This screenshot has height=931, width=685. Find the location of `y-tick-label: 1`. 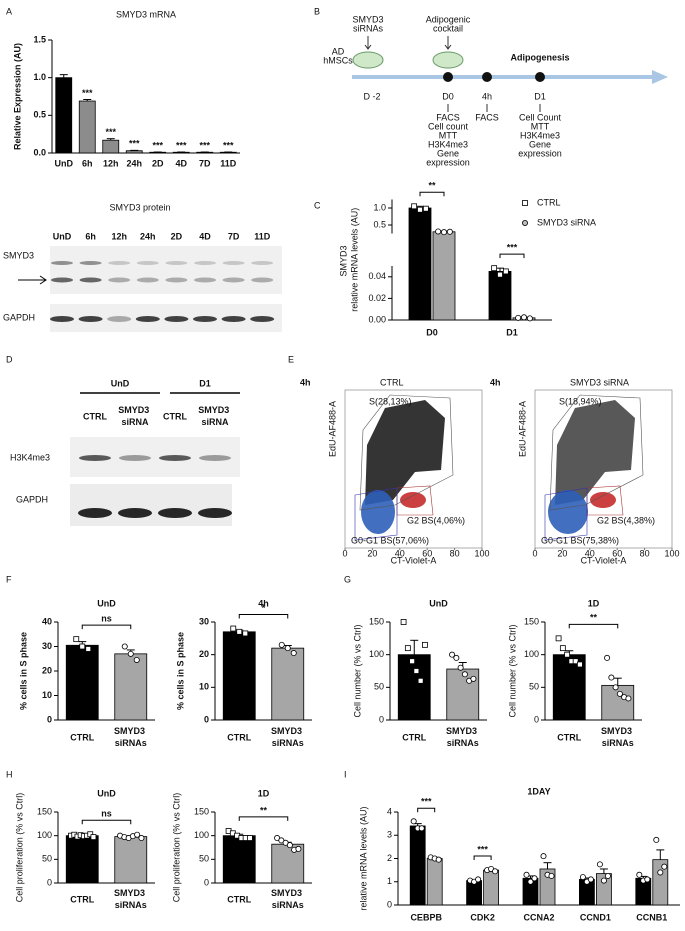

y-tick-label: 1 is located at coordinates (389, 881).